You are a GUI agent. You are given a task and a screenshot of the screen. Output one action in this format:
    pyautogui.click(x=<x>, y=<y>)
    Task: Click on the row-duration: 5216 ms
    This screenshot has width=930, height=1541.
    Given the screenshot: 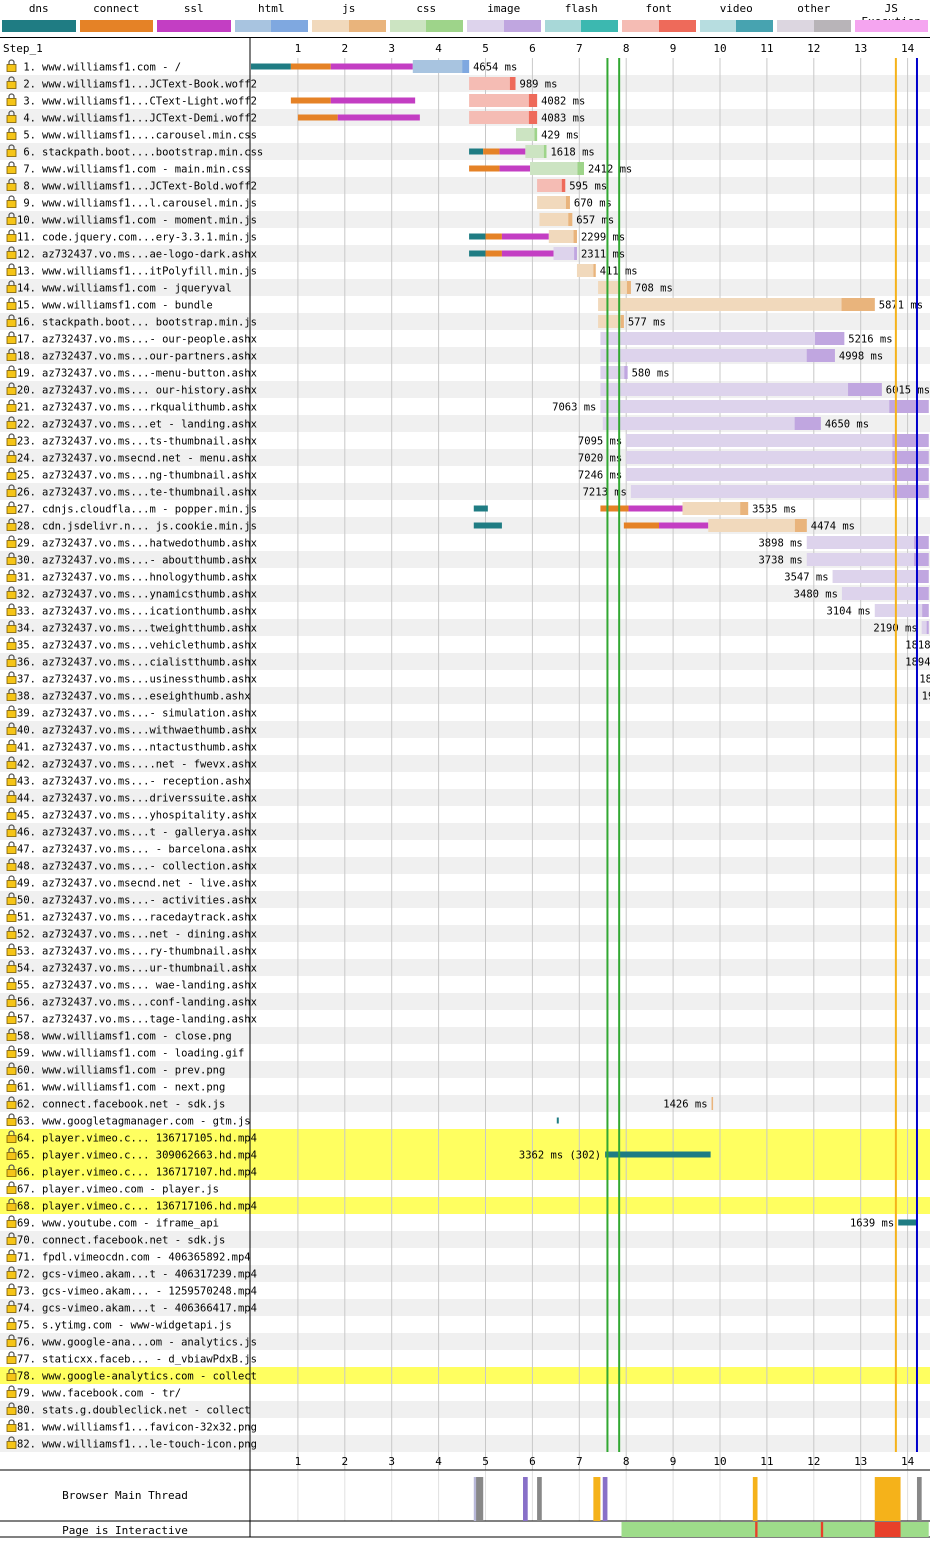 What is the action you would take?
    pyautogui.click(x=870, y=340)
    